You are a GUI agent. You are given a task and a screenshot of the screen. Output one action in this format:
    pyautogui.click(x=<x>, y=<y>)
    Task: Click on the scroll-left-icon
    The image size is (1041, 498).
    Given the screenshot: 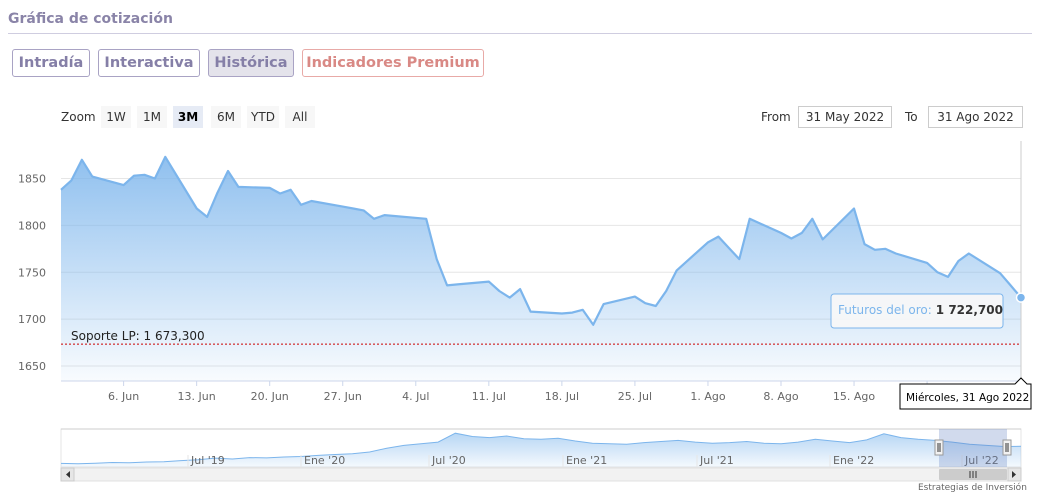 What is the action you would take?
    pyautogui.click(x=68, y=474)
    